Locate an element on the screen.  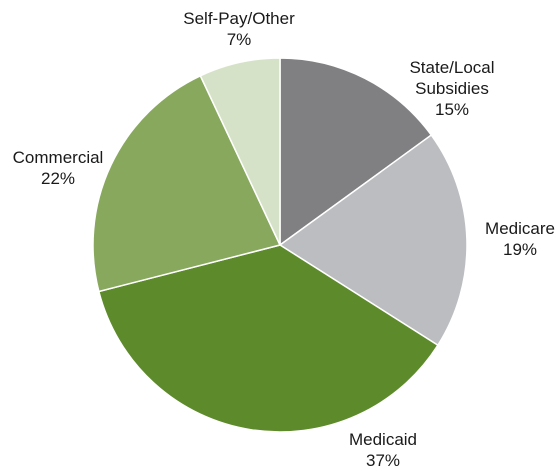
slice-category-label: Self-Pay/Other is located at coordinates (239, 18).